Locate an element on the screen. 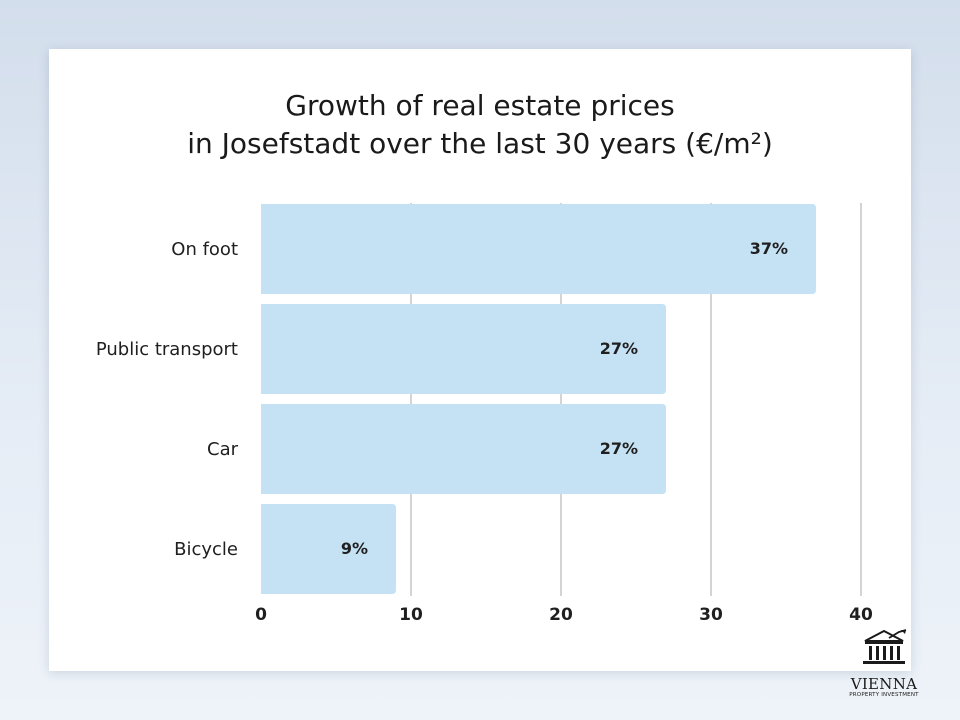  bar-on-foot is located at coordinates (538, 249).